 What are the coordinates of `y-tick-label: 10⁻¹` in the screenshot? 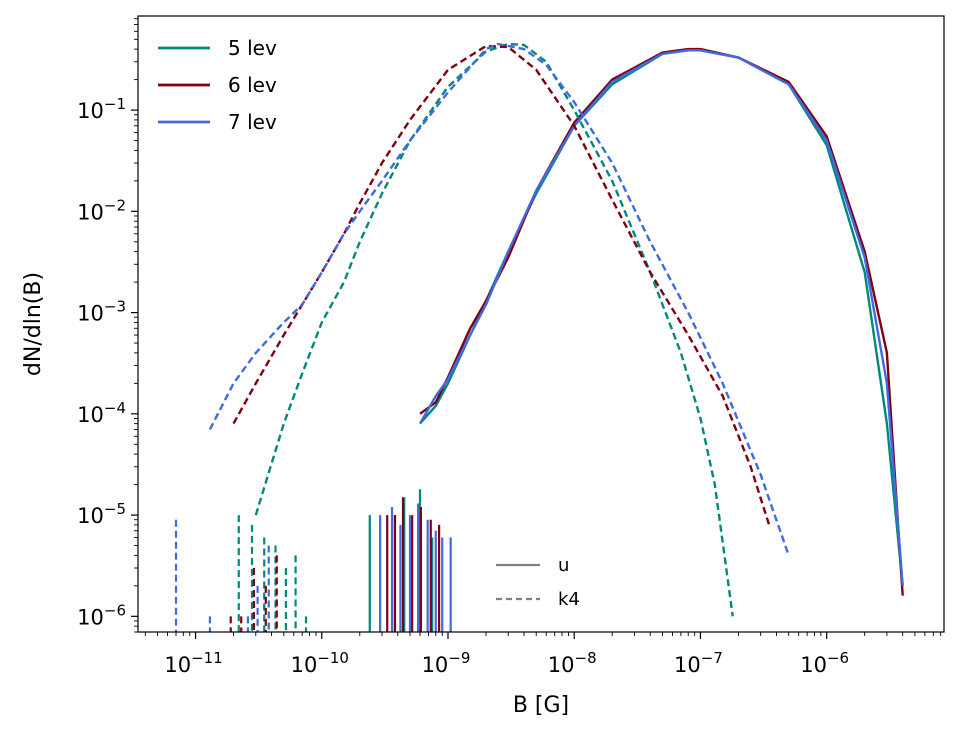 It's located at (101, 109).